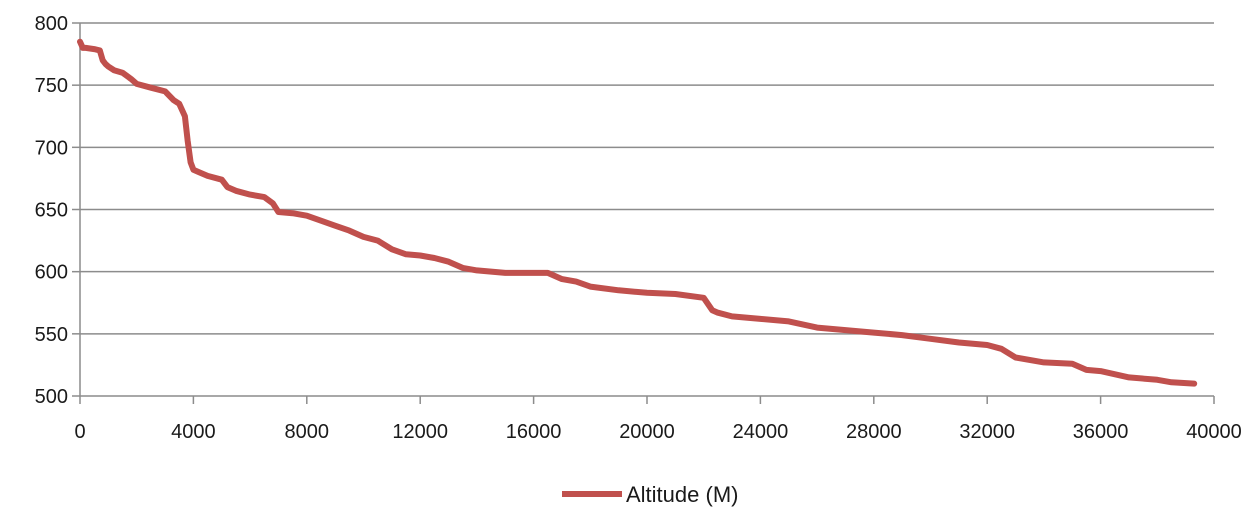  I want to click on x-tick-label: 28000, so click(874, 432).